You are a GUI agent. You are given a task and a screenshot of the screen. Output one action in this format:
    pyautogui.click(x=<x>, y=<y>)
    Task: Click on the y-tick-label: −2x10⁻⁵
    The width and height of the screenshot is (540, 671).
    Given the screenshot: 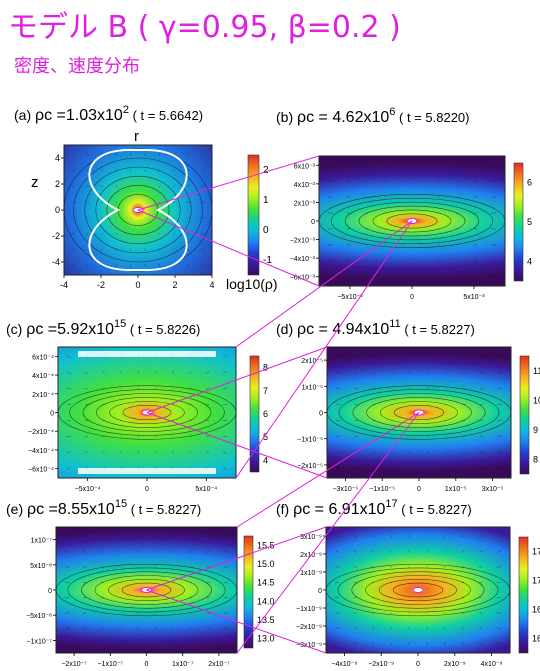 What is the action you would take?
    pyautogui.click(x=310, y=466)
    